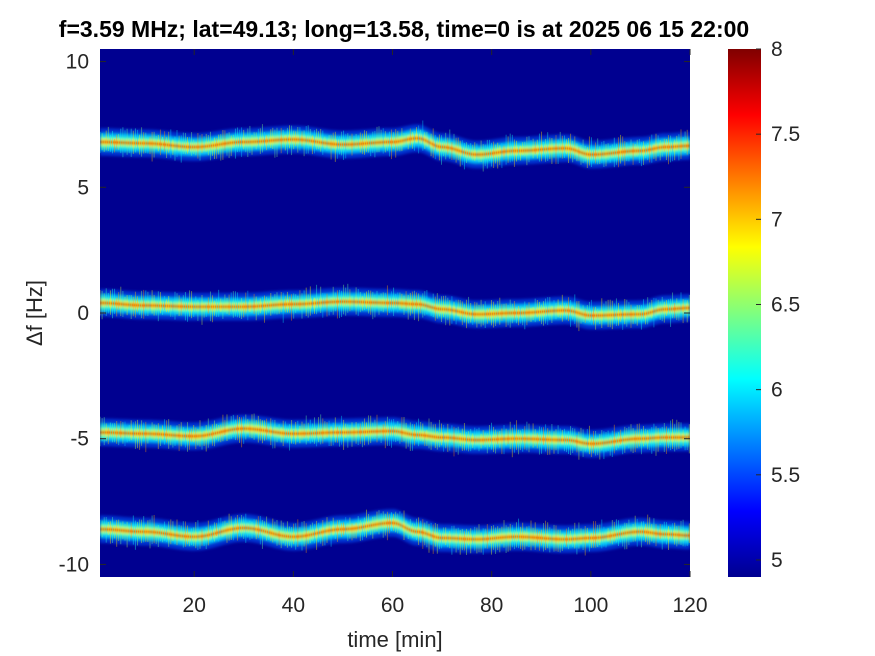 Image resolution: width=875 pixels, height=656 pixels. I want to click on colorbar-tick-label: 5.5, so click(785, 475).